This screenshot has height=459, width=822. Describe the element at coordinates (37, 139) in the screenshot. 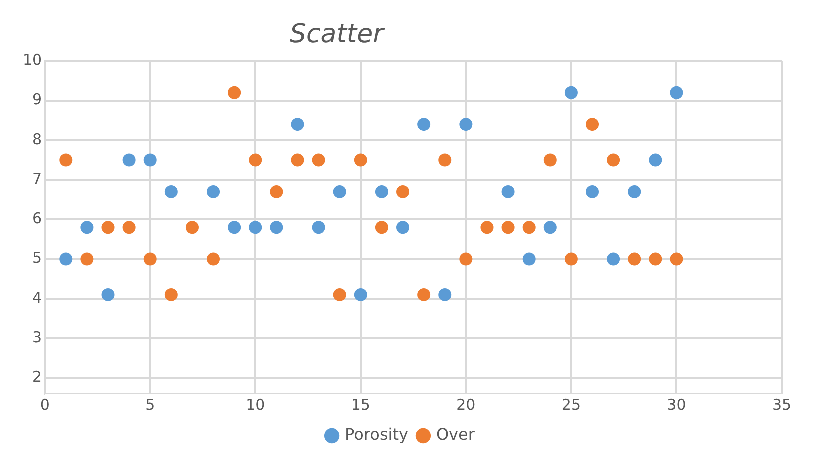

I see `y-tick-label: 8` at that location.